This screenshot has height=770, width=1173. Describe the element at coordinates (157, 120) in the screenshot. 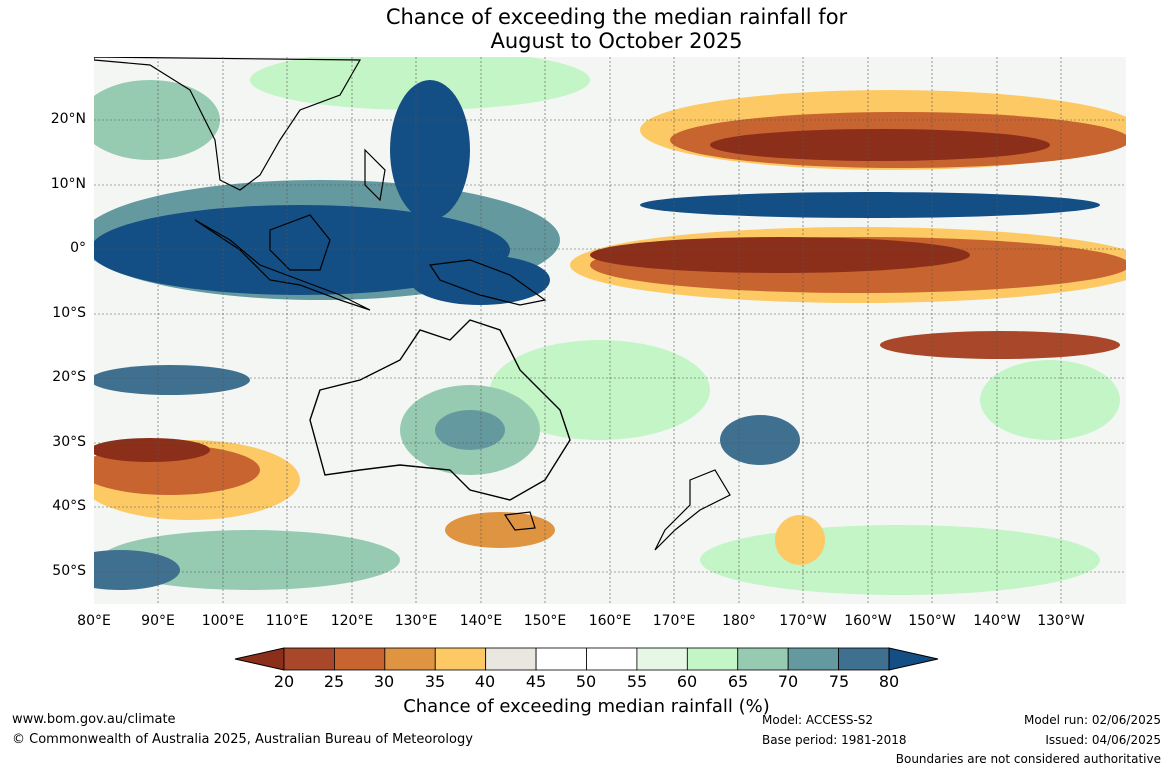

I see `moderate-wet-patch` at that location.